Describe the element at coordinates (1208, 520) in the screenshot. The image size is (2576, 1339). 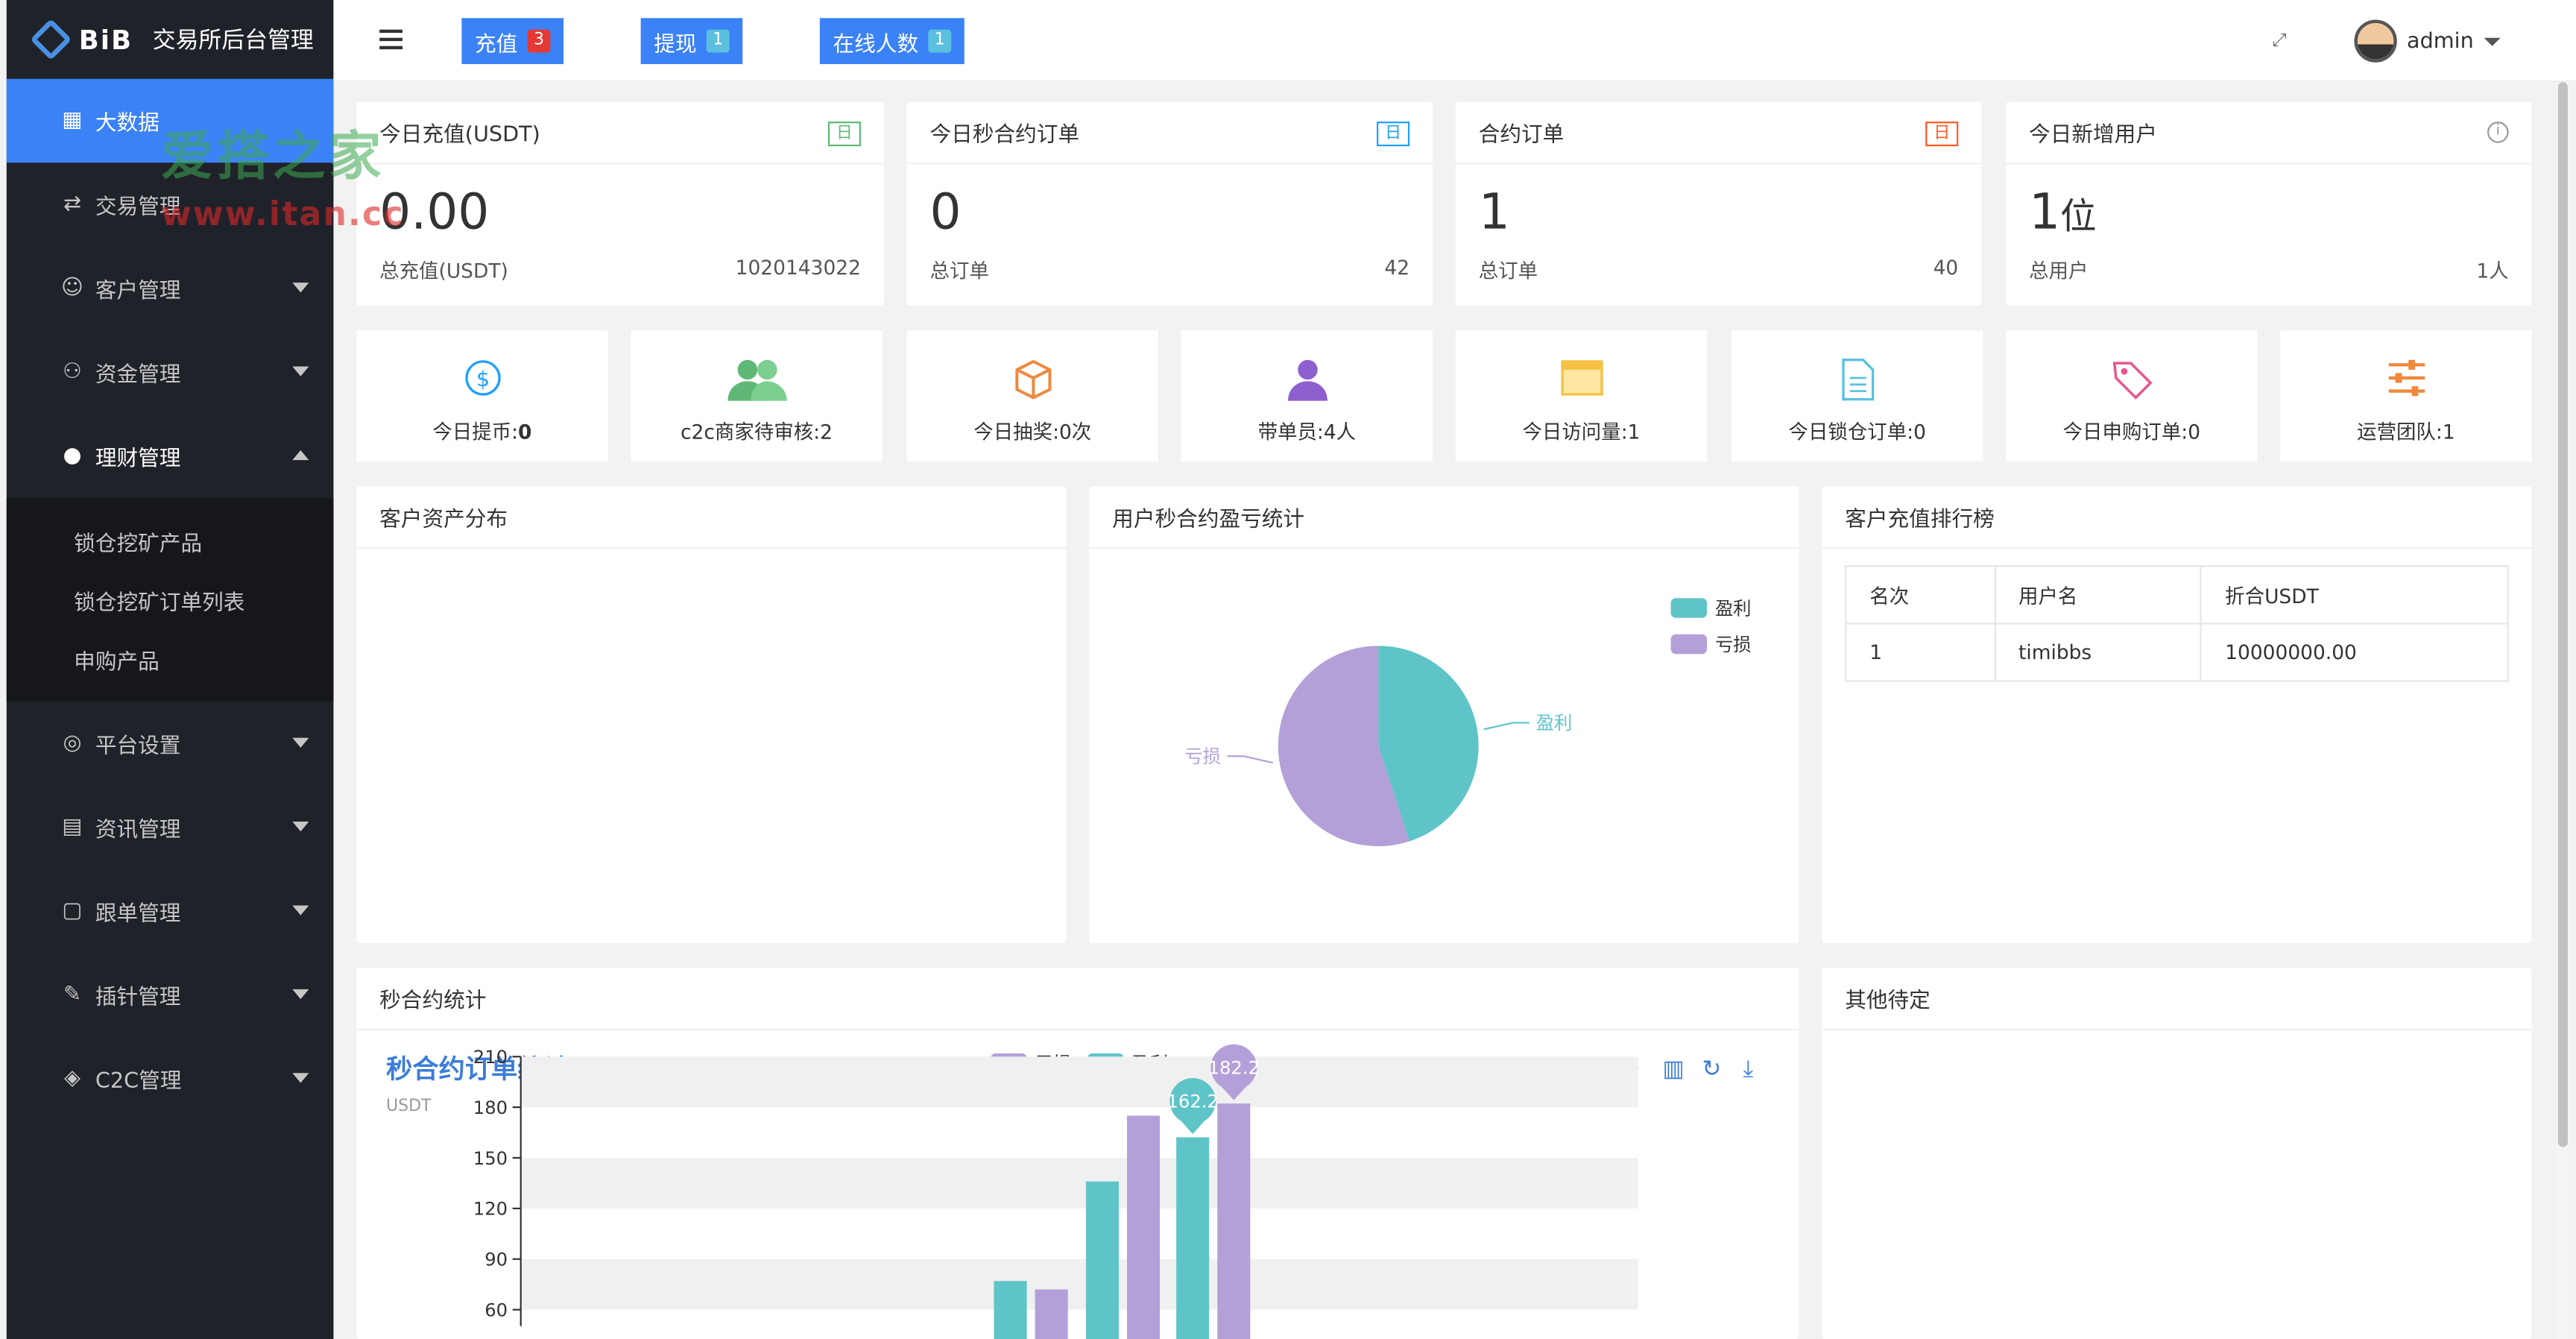
I see `panel-title: 用户秒合约盈亏统计` at that location.